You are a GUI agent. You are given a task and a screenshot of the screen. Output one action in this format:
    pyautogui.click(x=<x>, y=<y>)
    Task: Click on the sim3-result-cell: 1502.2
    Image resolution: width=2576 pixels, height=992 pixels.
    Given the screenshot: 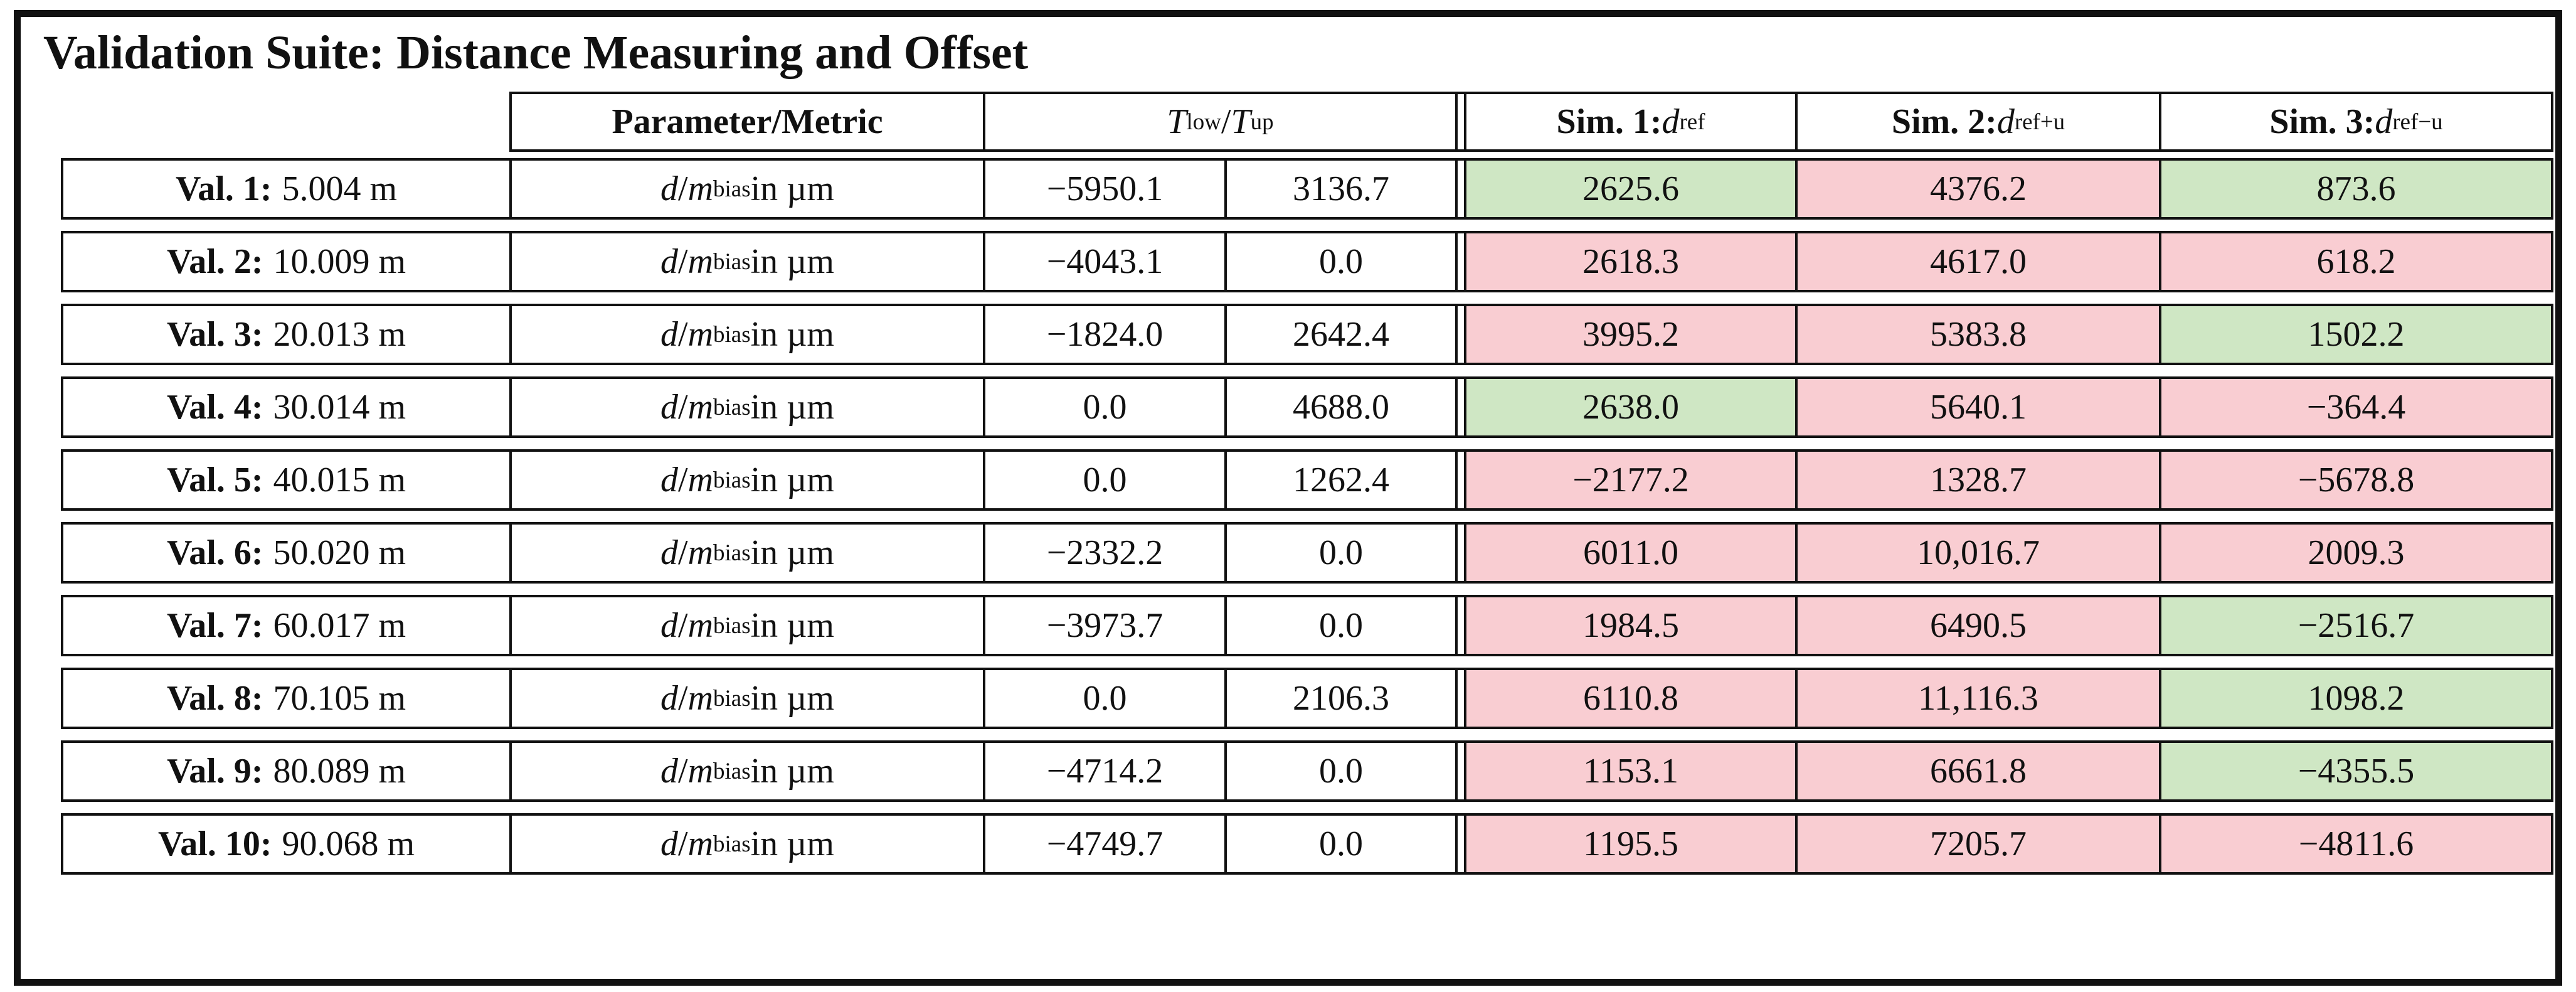 What is the action you would take?
    pyautogui.click(x=2356, y=334)
    